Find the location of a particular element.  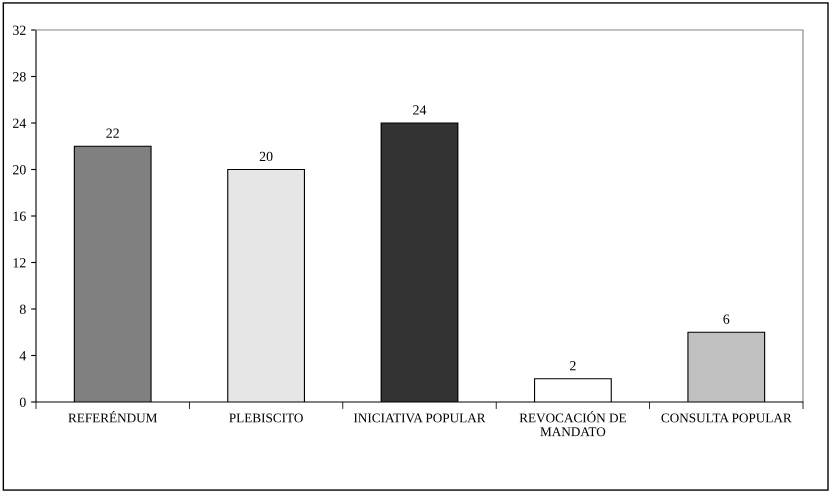

y-tick-label: 0 is located at coordinates (23, 402).